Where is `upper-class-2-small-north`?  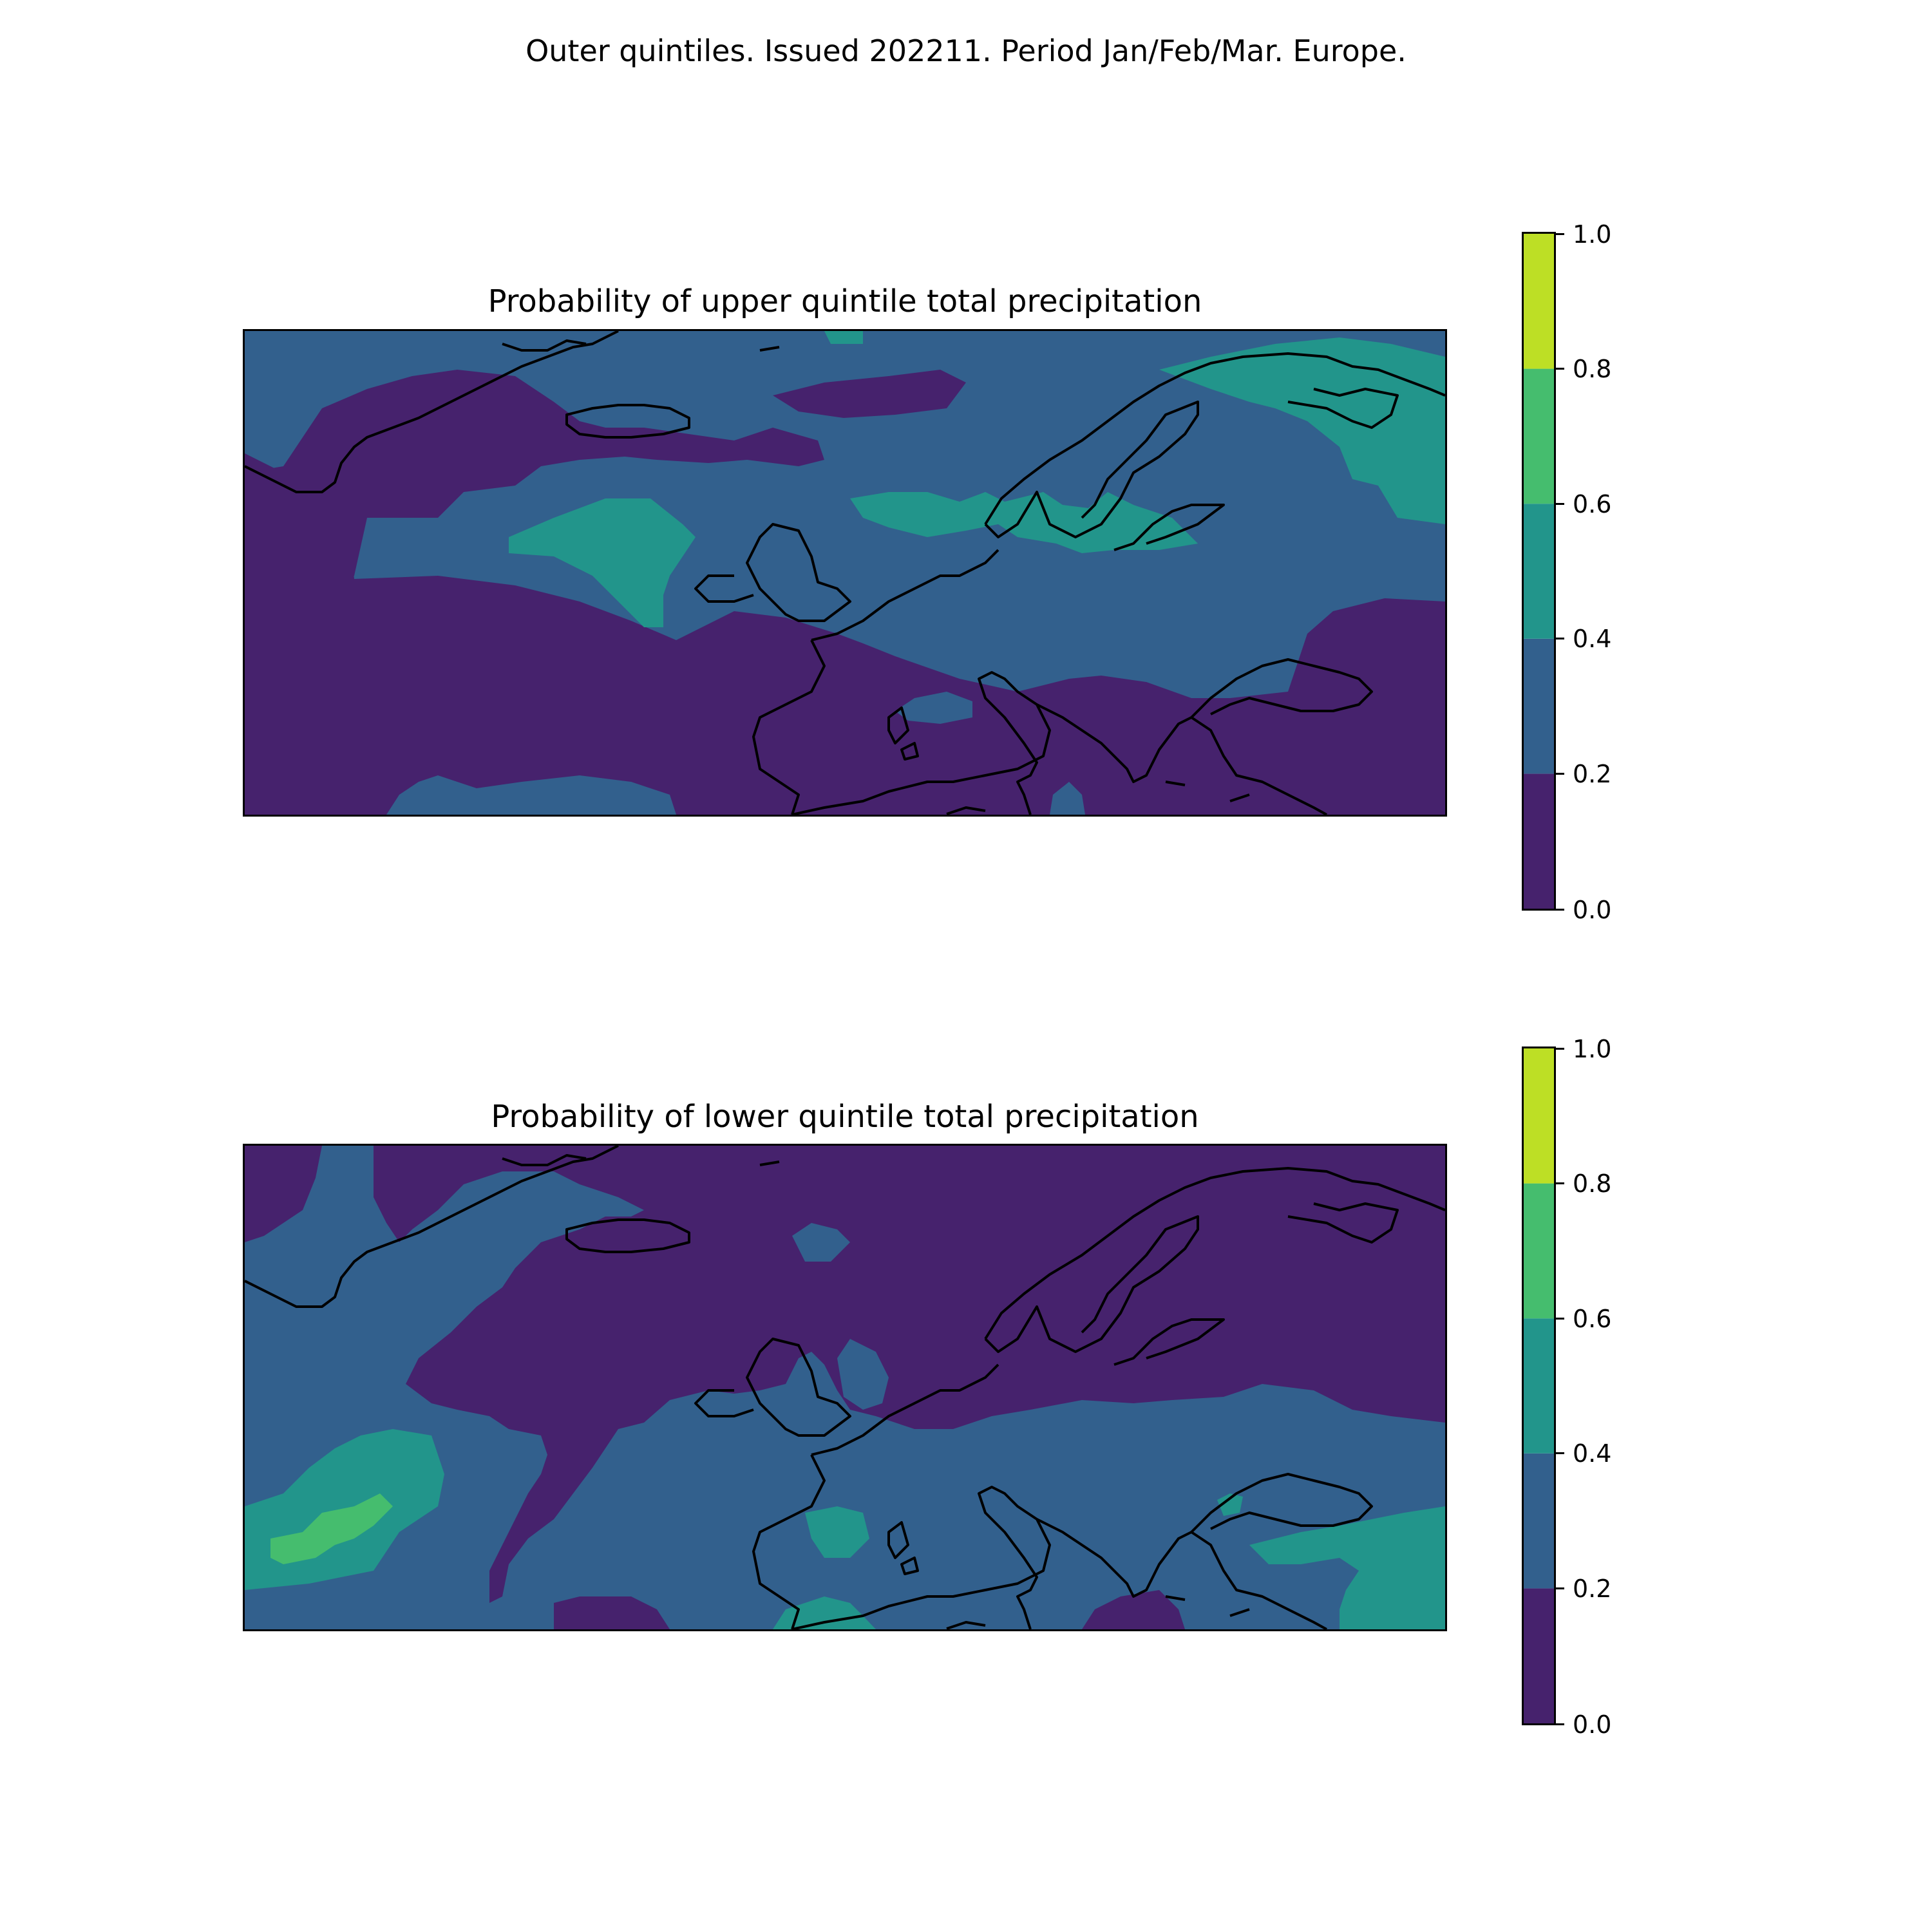 upper-class-2-small-north is located at coordinates (844, 337).